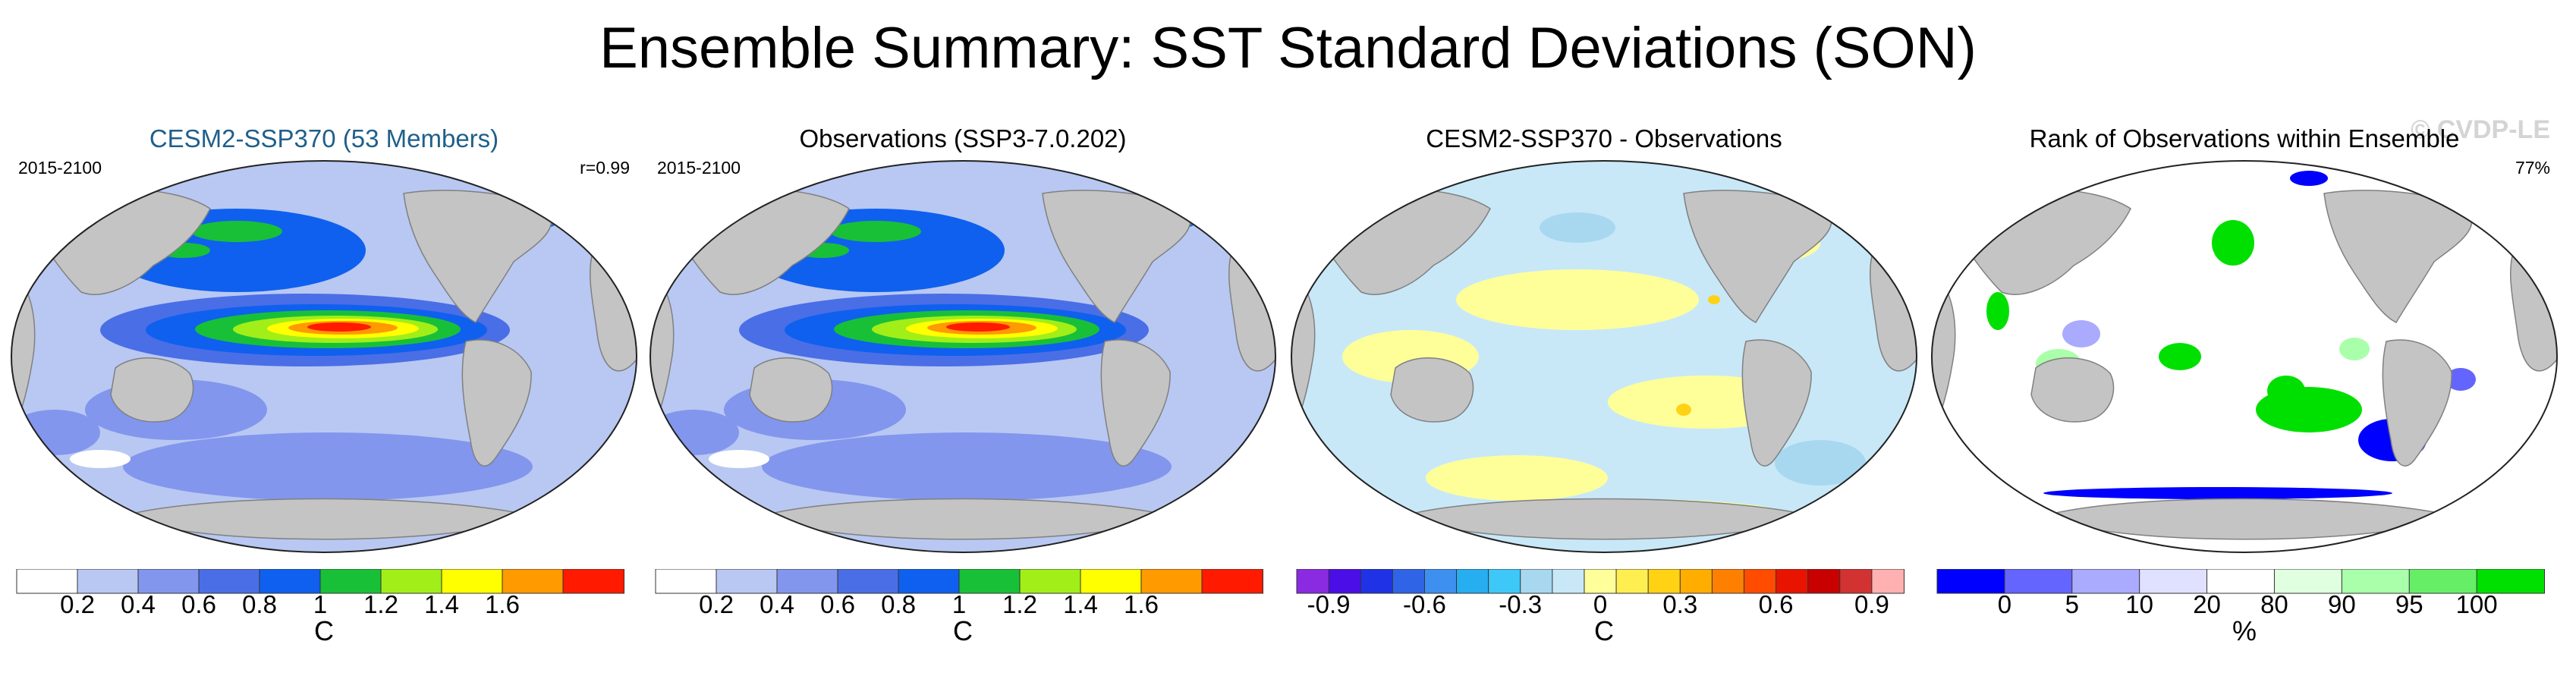 The width and height of the screenshot is (2576, 676). Describe the element at coordinates (1424, 604) in the screenshot. I see `colorbar-tick-label: -0.6` at that location.